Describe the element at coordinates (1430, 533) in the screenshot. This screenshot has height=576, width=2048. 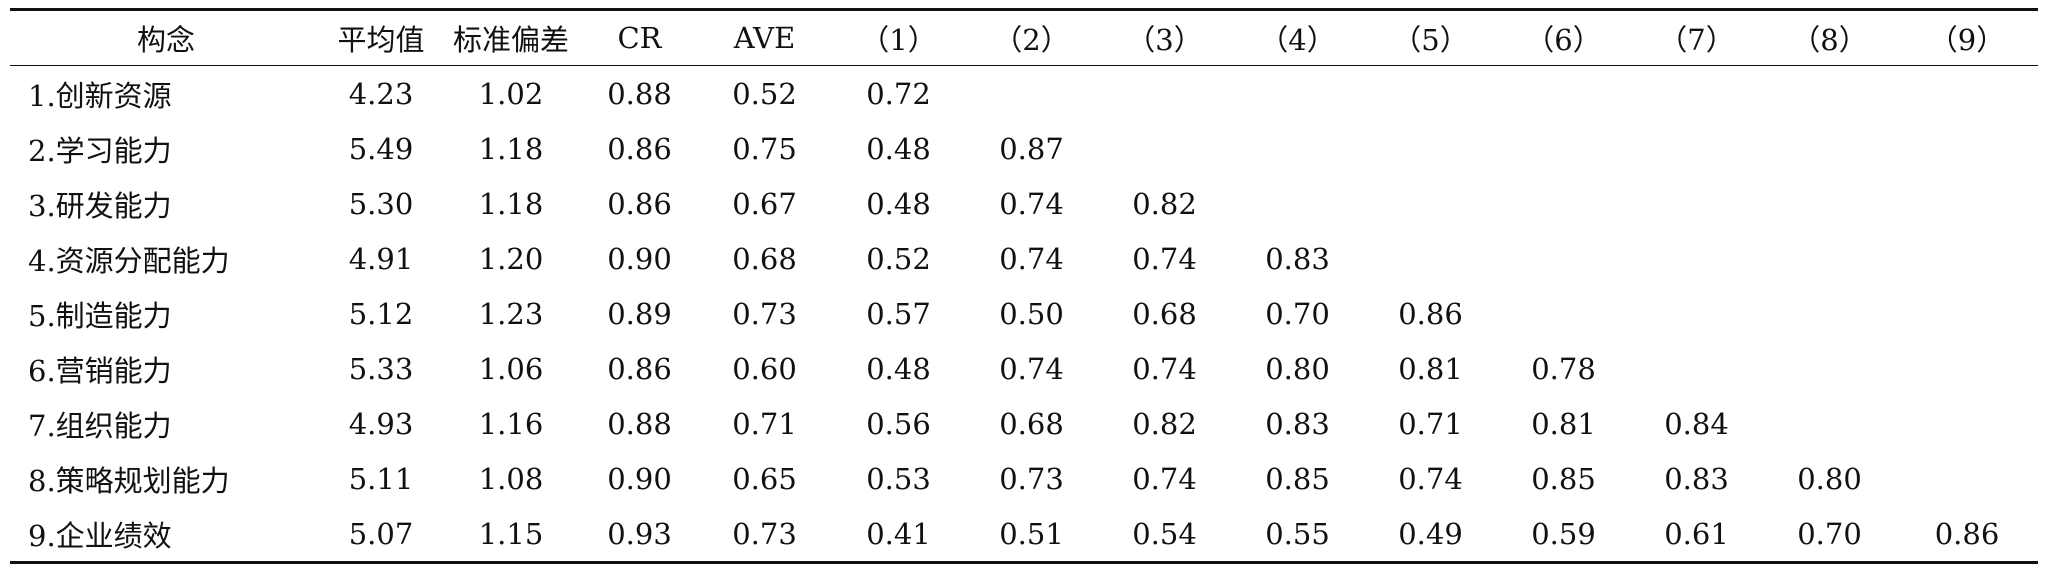
I see `table-cell: 0.49` at that location.